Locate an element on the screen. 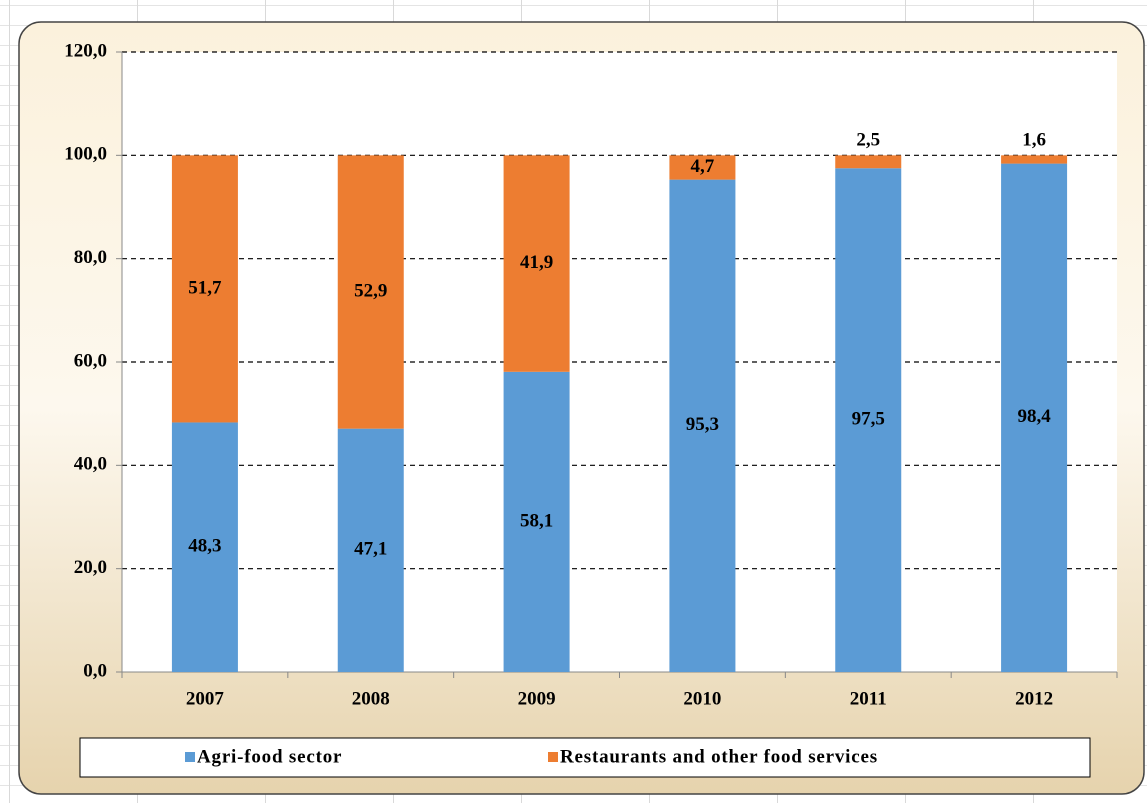  value-label: 52,9 is located at coordinates (370, 290).